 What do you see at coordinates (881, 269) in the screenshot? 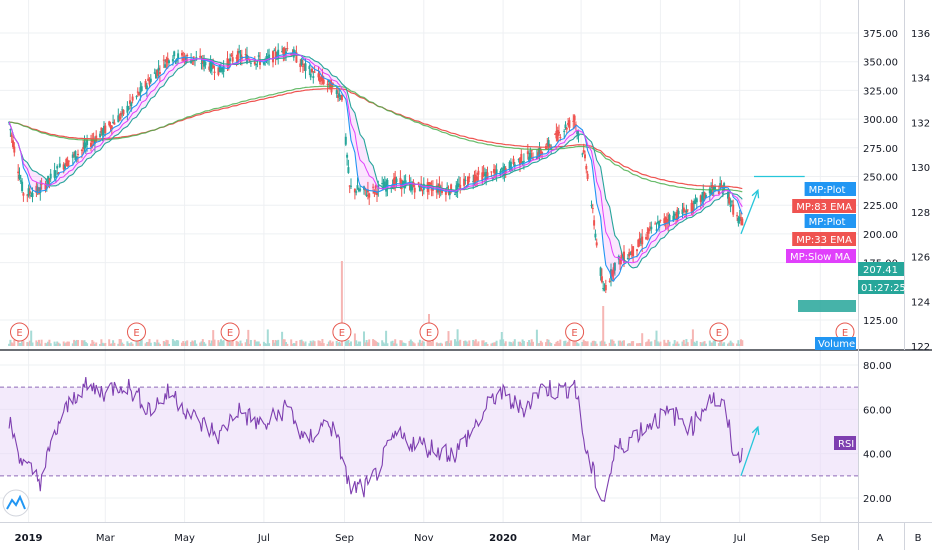
I see `last-price-tag` at bounding box center [881, 269].